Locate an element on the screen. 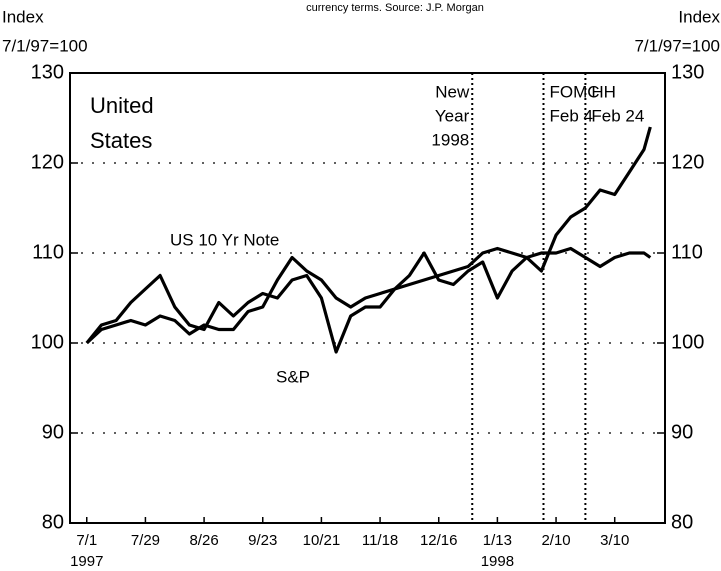  y2-tick-label: 120 is located at coordinates (687, 162).